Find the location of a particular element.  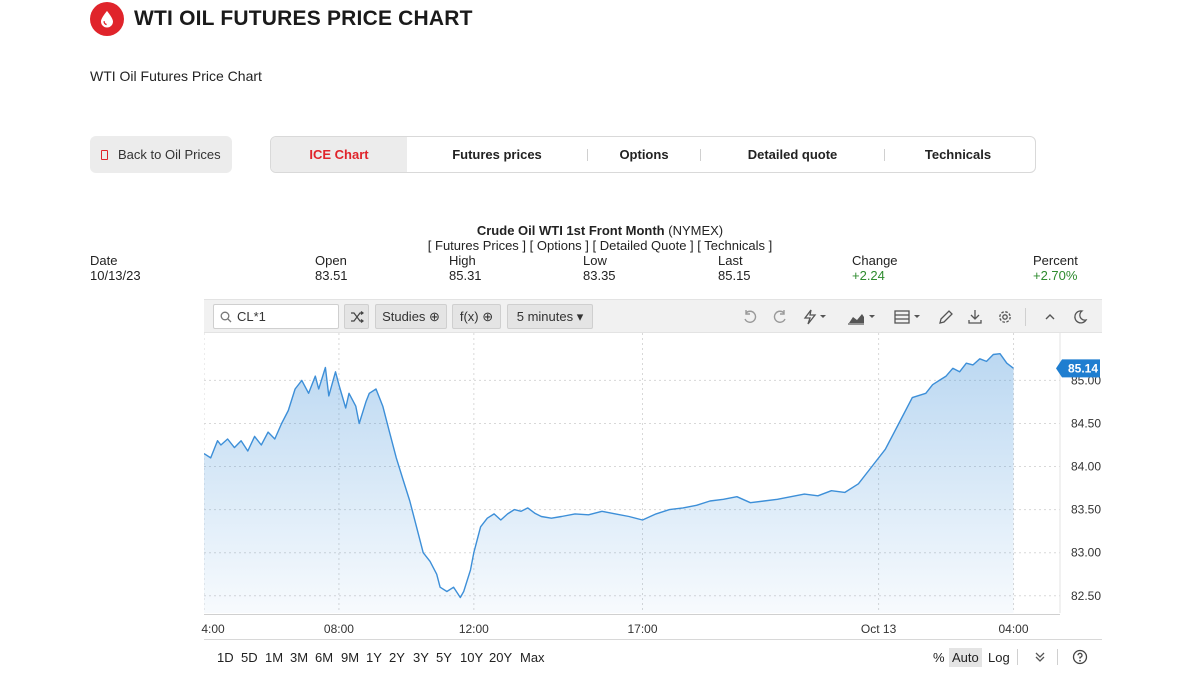

y-tick-label: 84.00 is located at coordinates (1086, 467).